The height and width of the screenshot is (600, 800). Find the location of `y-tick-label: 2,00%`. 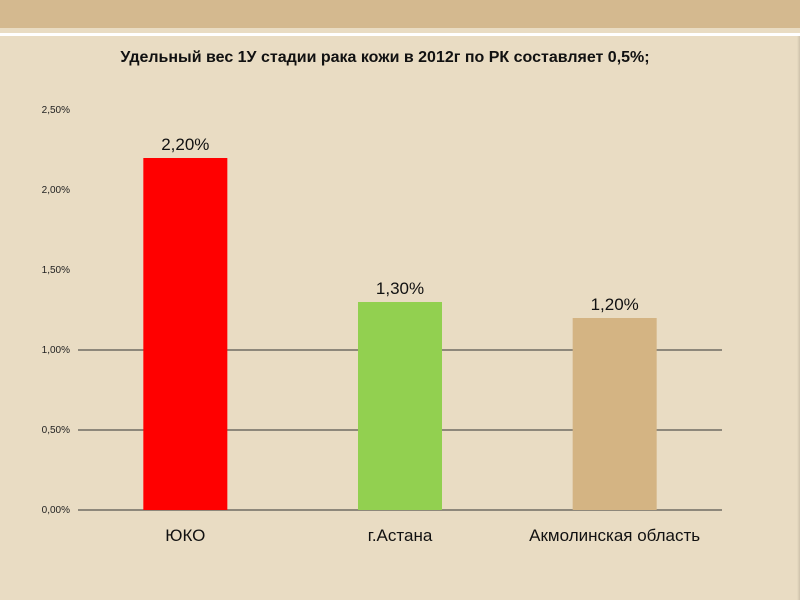

y-tick-label: 2,00% is located at coordinates (56, 190).